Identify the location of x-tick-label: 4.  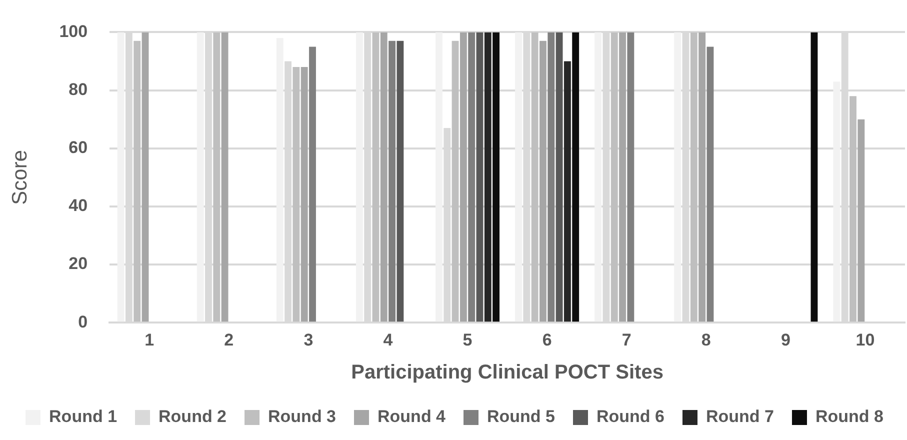
(388, 340).